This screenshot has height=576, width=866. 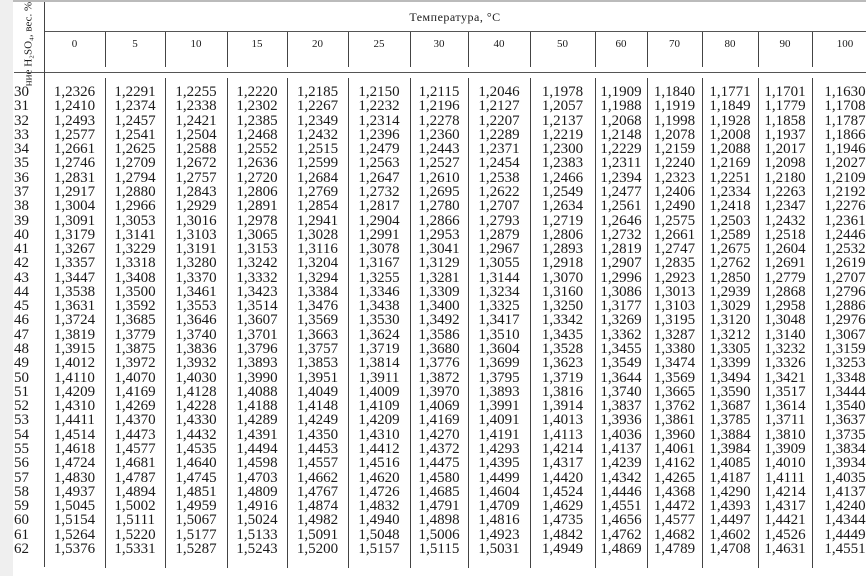 I want to click on density-cell: 1,3624, so click(x=379, y=334).